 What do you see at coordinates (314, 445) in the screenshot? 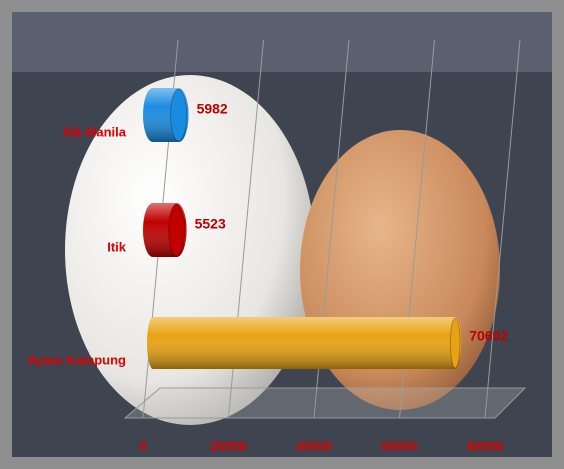
I see `x-tick-label: 40000` at bounding box center [314, 445].